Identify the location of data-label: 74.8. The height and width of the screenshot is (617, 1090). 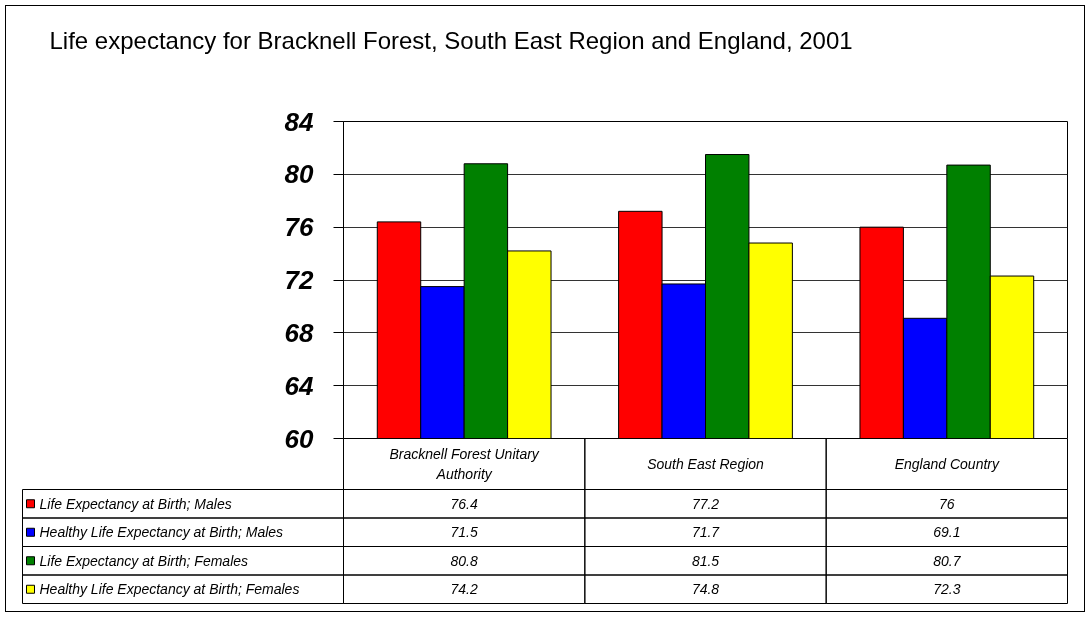
(705, 589).